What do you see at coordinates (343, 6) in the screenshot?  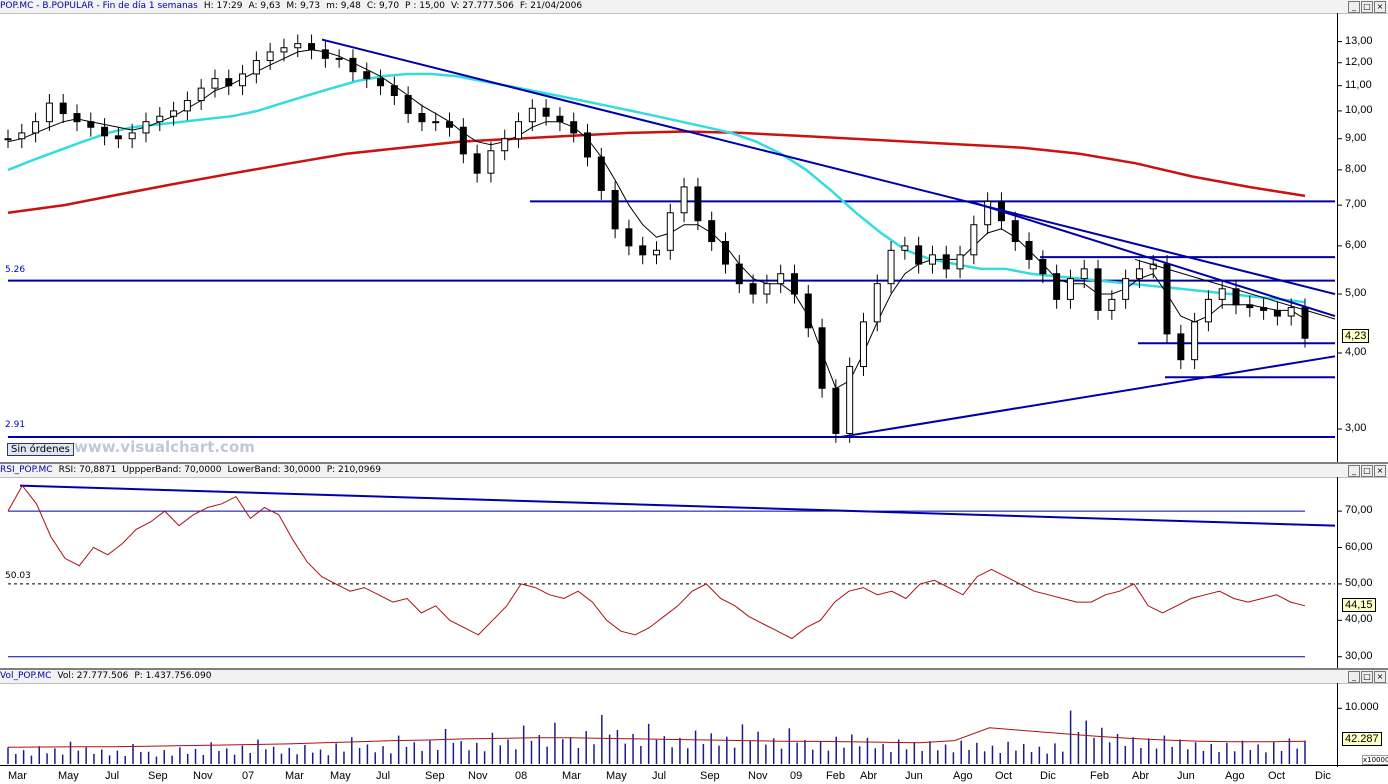 I see `header-field: m: 9,48` at bounding box center [343, 6].